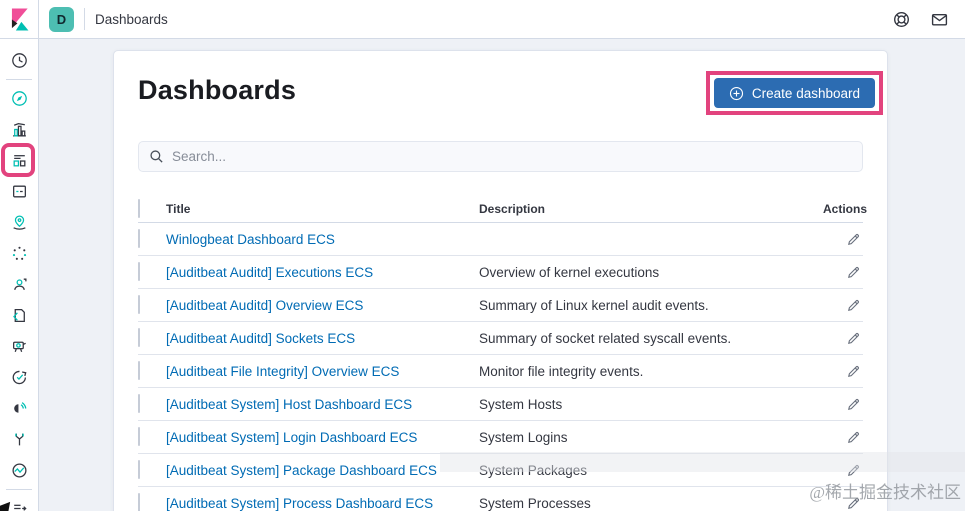 The image size is (965, 511). What do you see at coordinates (131, 19) in the screenshot?
I see `breadcrumb: Dashboards` at bounding box center [131, 19].